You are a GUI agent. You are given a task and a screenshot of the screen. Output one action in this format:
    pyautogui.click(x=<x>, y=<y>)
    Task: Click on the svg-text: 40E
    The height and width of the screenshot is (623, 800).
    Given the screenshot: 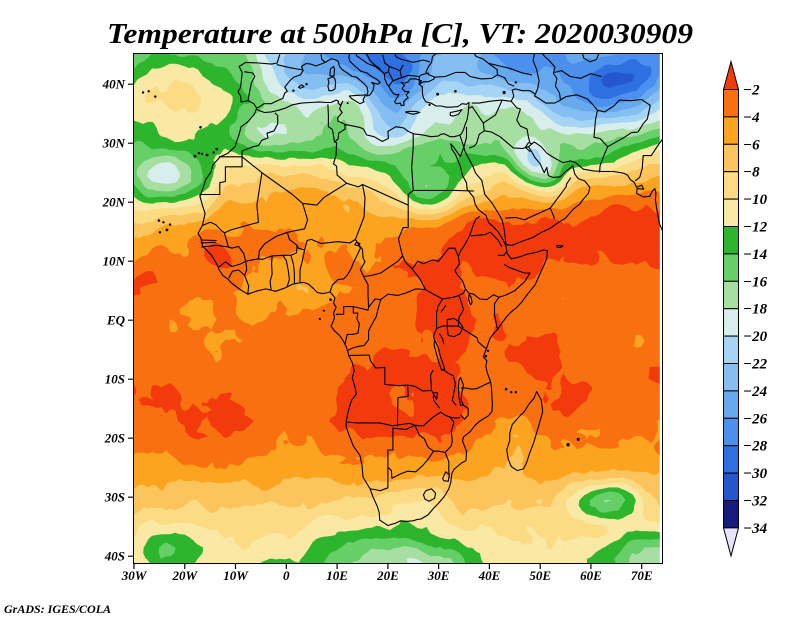 What is the action you would take?
    pyautogui.click(x=489, y=575)
    